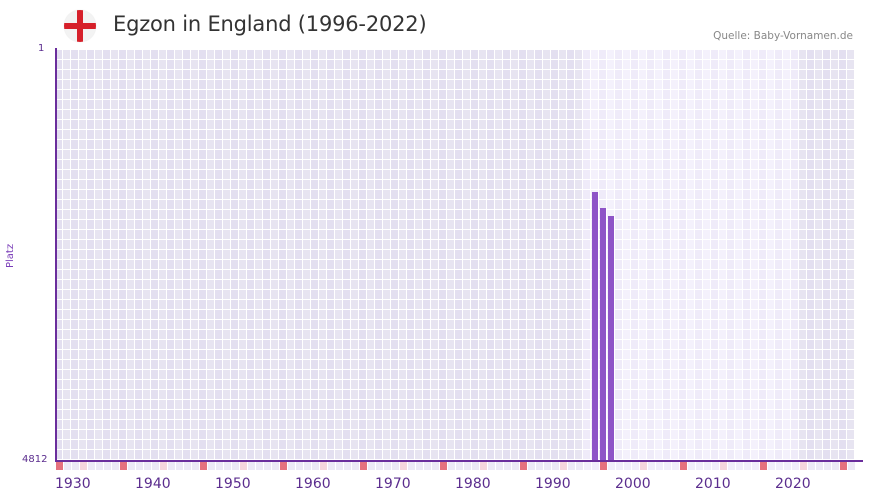 This screenshot has width=873, height=502. What do you see at coordinates (553, 484) in the screenshot?
I see `x-tick-label: 1990` at bounding box center [553, 484].